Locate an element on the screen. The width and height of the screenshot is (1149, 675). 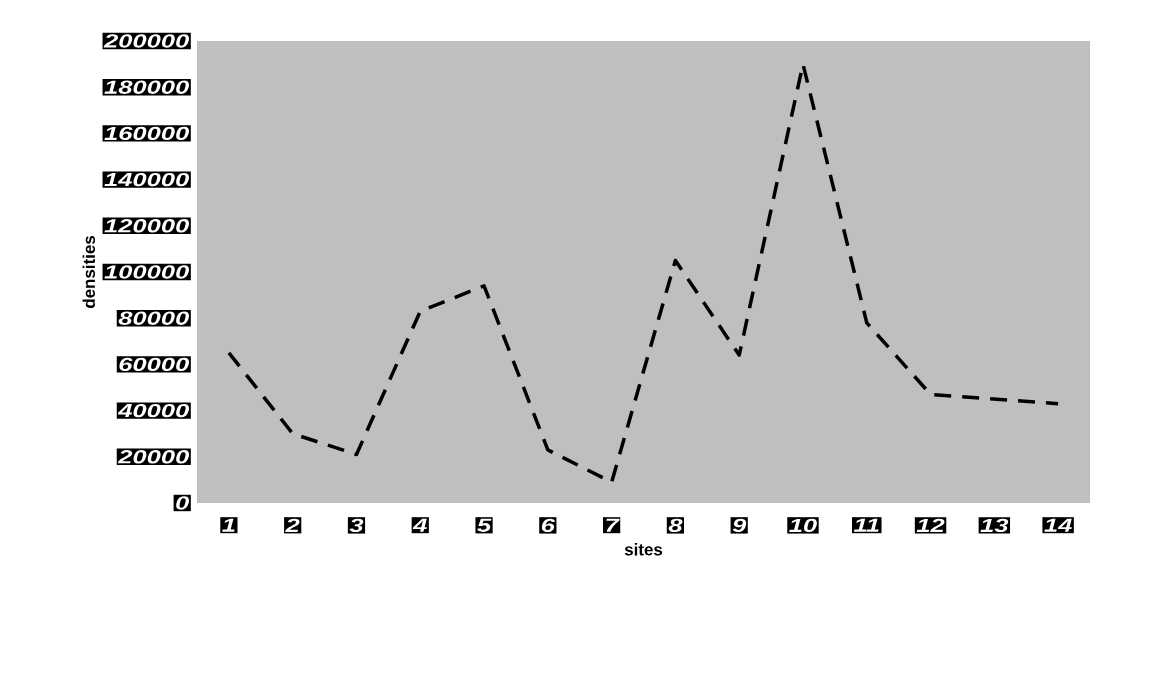
y-axis-title: densities is located at coordinates (89, 272).